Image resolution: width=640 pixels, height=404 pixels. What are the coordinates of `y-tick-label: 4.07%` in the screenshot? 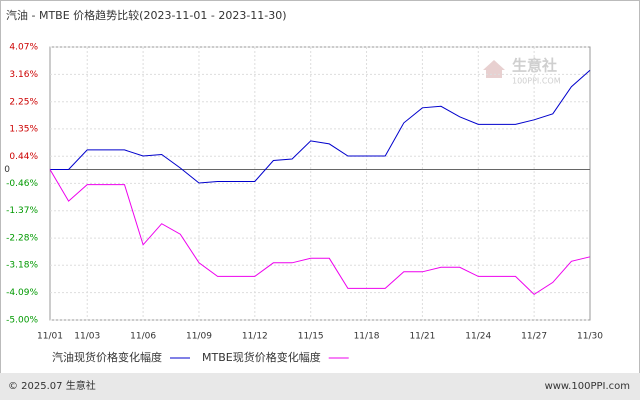 It's located at (23, 48).